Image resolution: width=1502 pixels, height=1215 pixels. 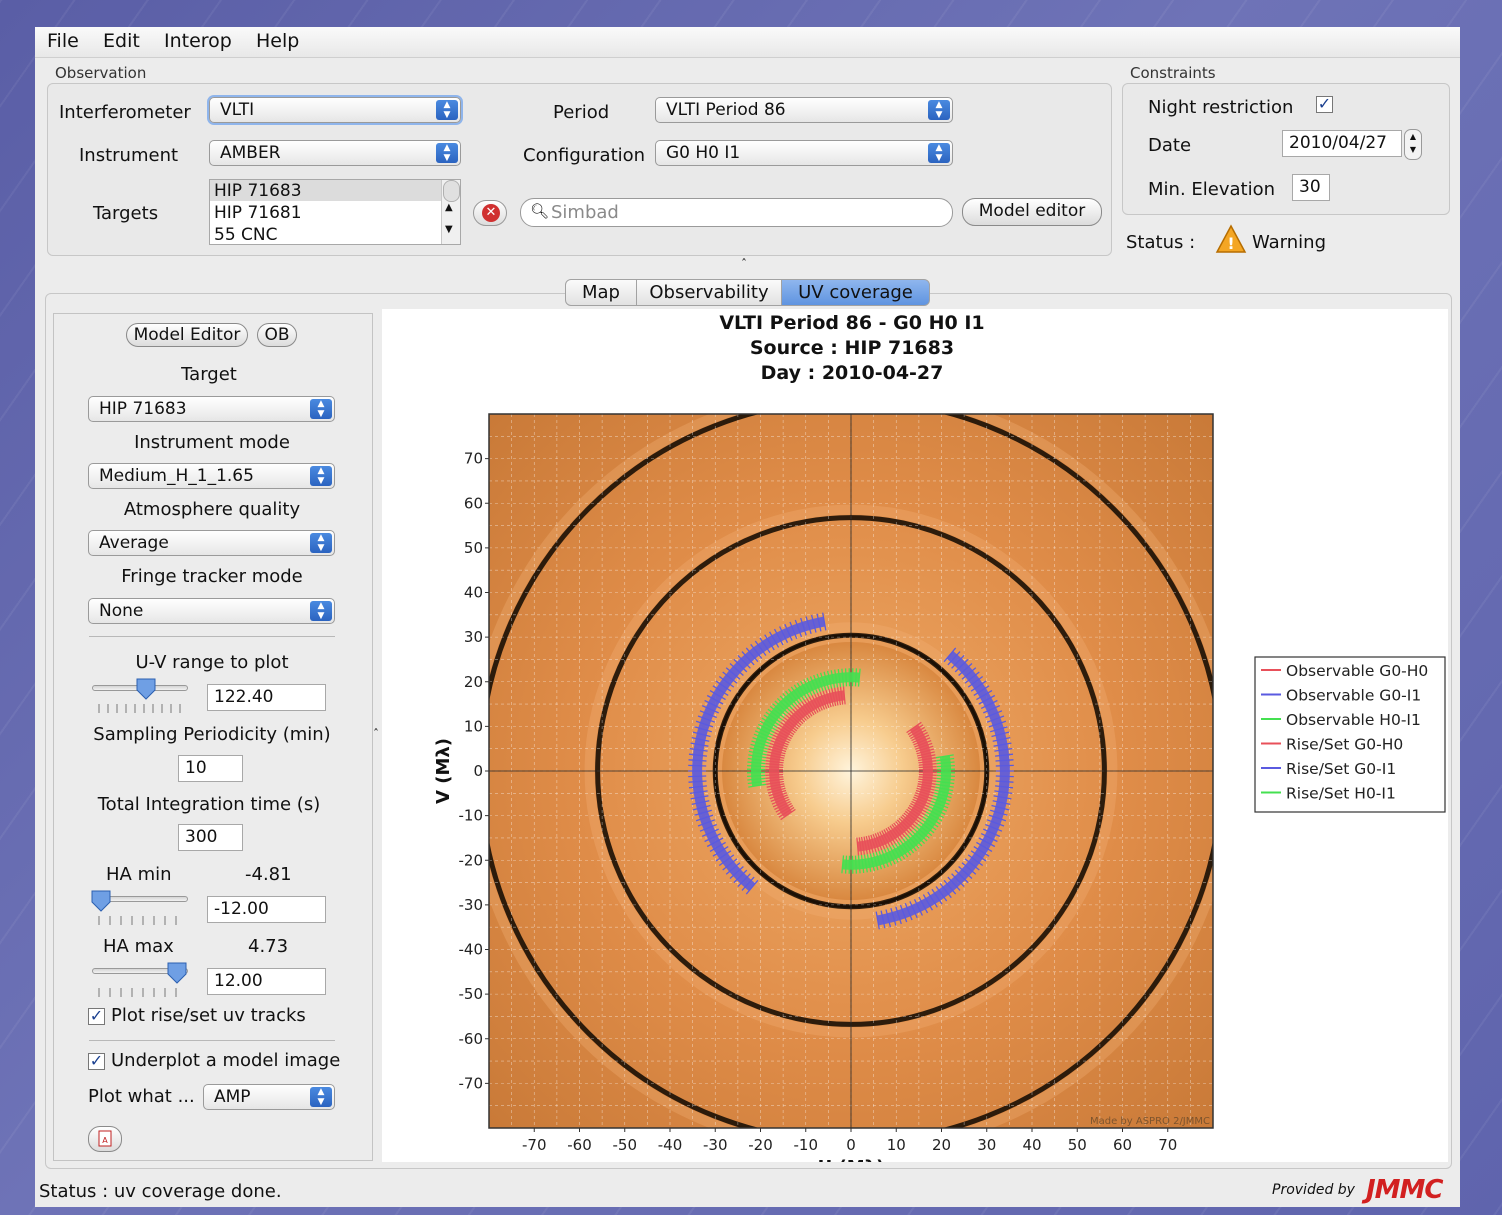 I want to click on targets-list: HIP 71683 HIP 71681 55 CNC ▲ ▼, so click(x=335, y=212).